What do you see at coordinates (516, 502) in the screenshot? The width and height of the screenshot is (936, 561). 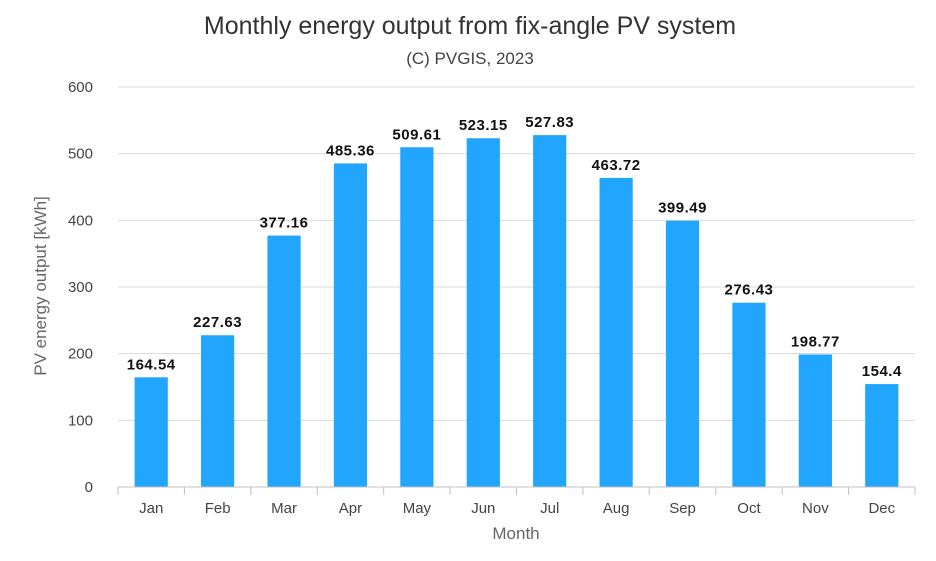 I see `x-axis-ticks: Jan Feb Mar Apr May Jun Jul Aug Sep Oct Nov Dec` at bounding box center [516, 502].